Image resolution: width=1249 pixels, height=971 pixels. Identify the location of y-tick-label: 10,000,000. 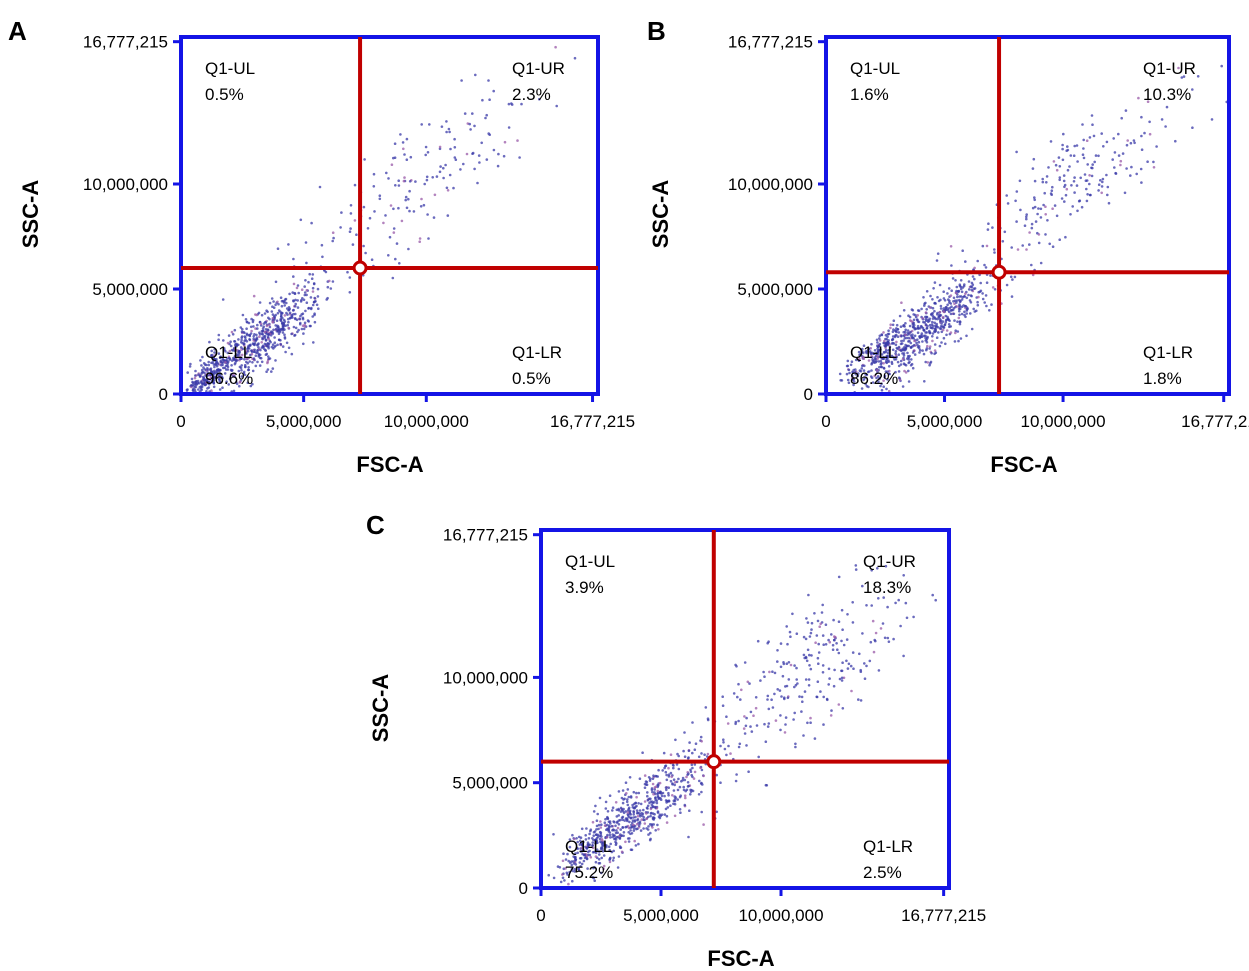
(485, 677).